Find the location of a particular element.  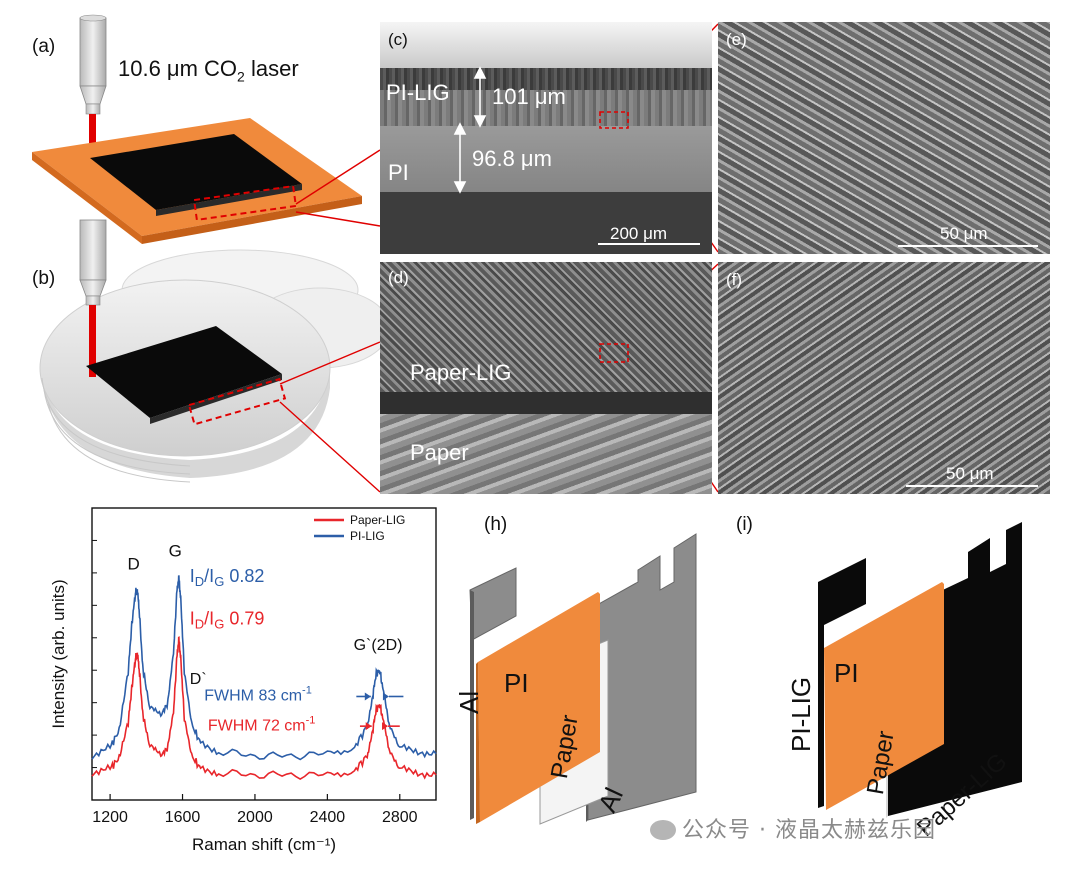

thickness-pi: 96.8 μm is located at coordinates (512, 158).